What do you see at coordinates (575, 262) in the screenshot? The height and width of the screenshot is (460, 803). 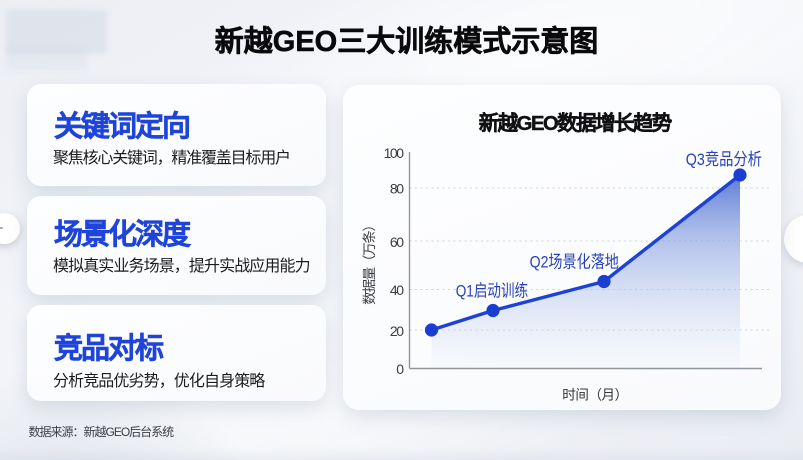 I see `svg-text: Q2场景化落地` at bounding box center [575, 262].